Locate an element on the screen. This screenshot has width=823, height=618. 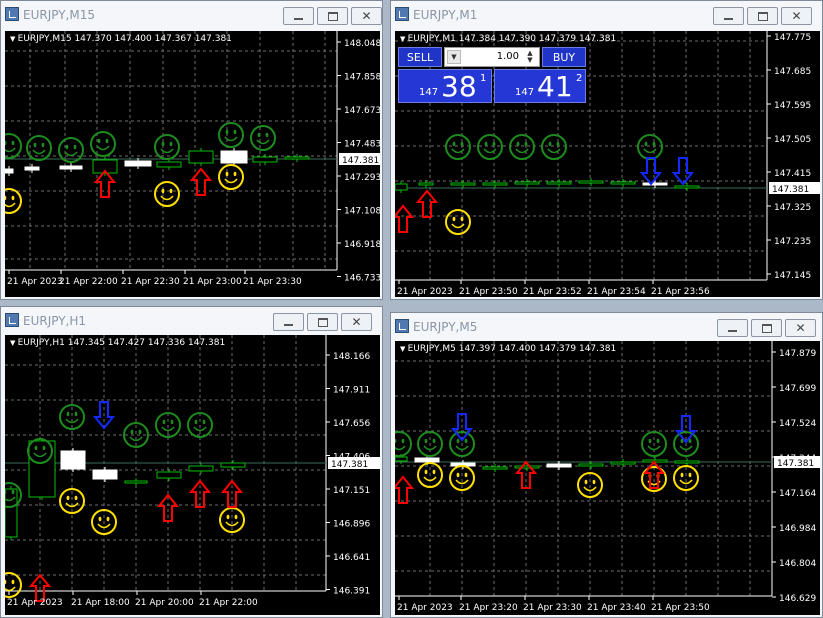
price-label: 146.984 is located at coordinates (797, 529).